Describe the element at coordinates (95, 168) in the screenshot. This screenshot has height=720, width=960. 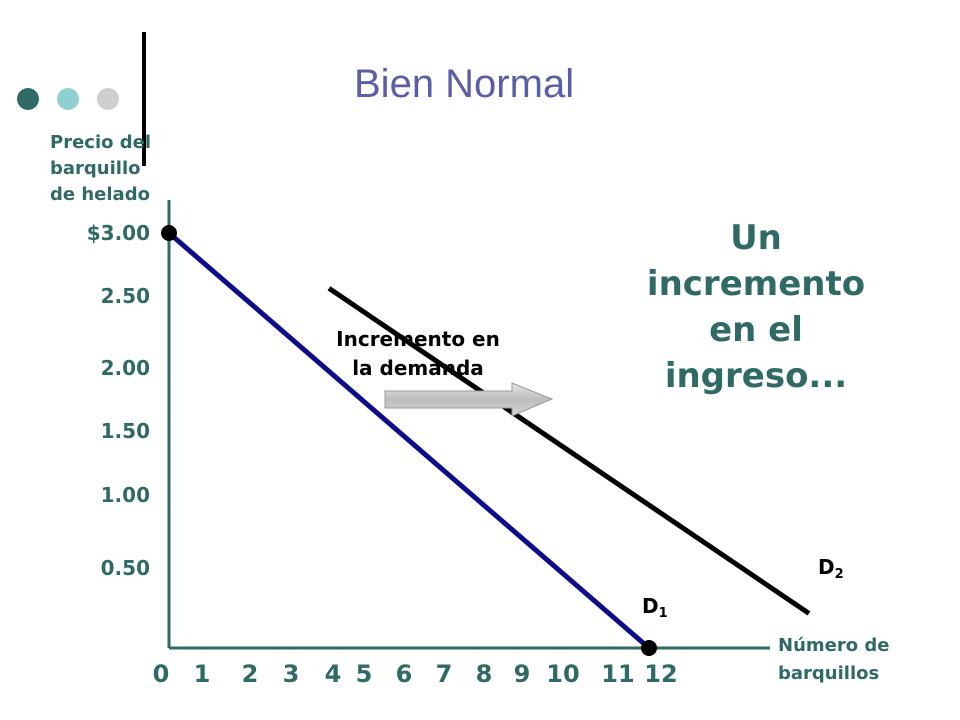
I see `y-axis-label-line: barquillo` at that location.